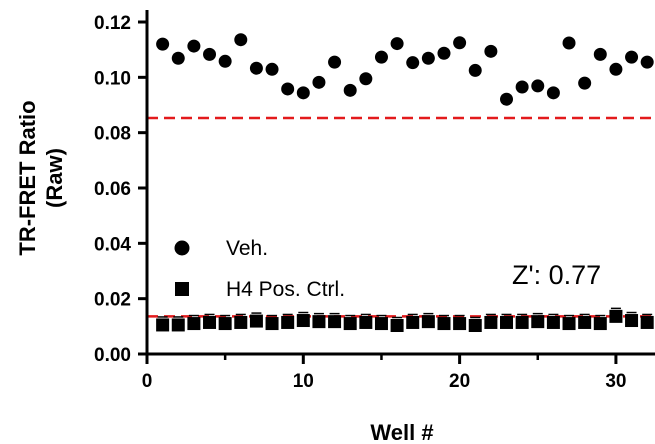 The width and height of the screenshot is (655, 444). Describe the element at coordinates (459, 381) in the screenshot. I see `x-tick-label: 20` at that location.